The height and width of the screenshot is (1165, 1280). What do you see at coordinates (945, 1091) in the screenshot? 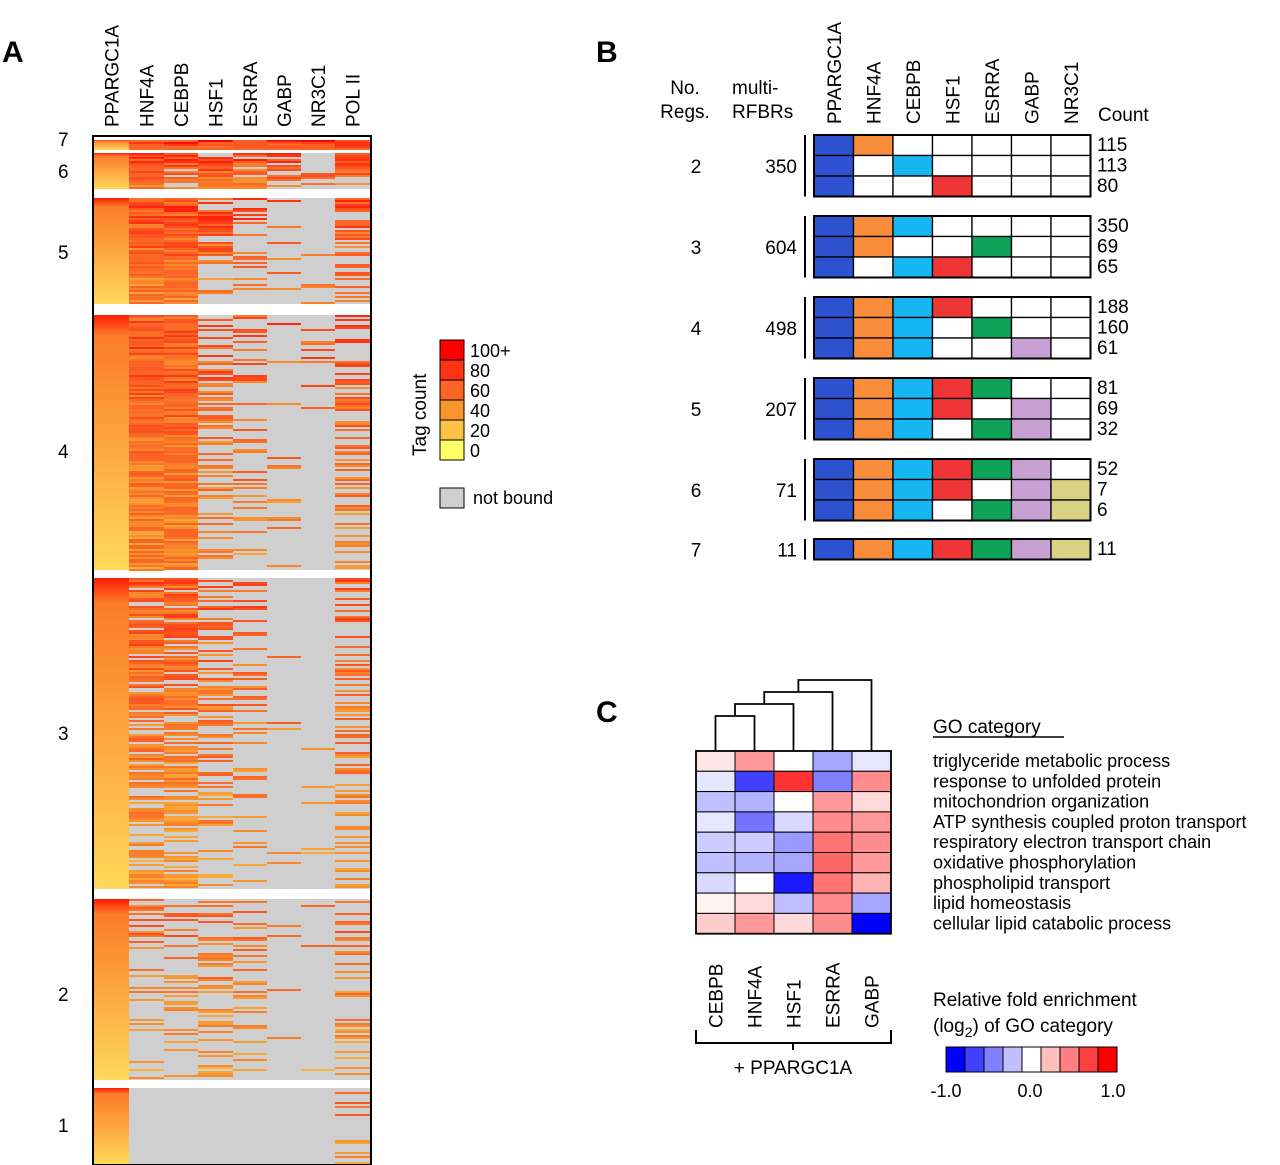
I see `enrichment-min-label: -1.0` at bounding box center [945, 1091].